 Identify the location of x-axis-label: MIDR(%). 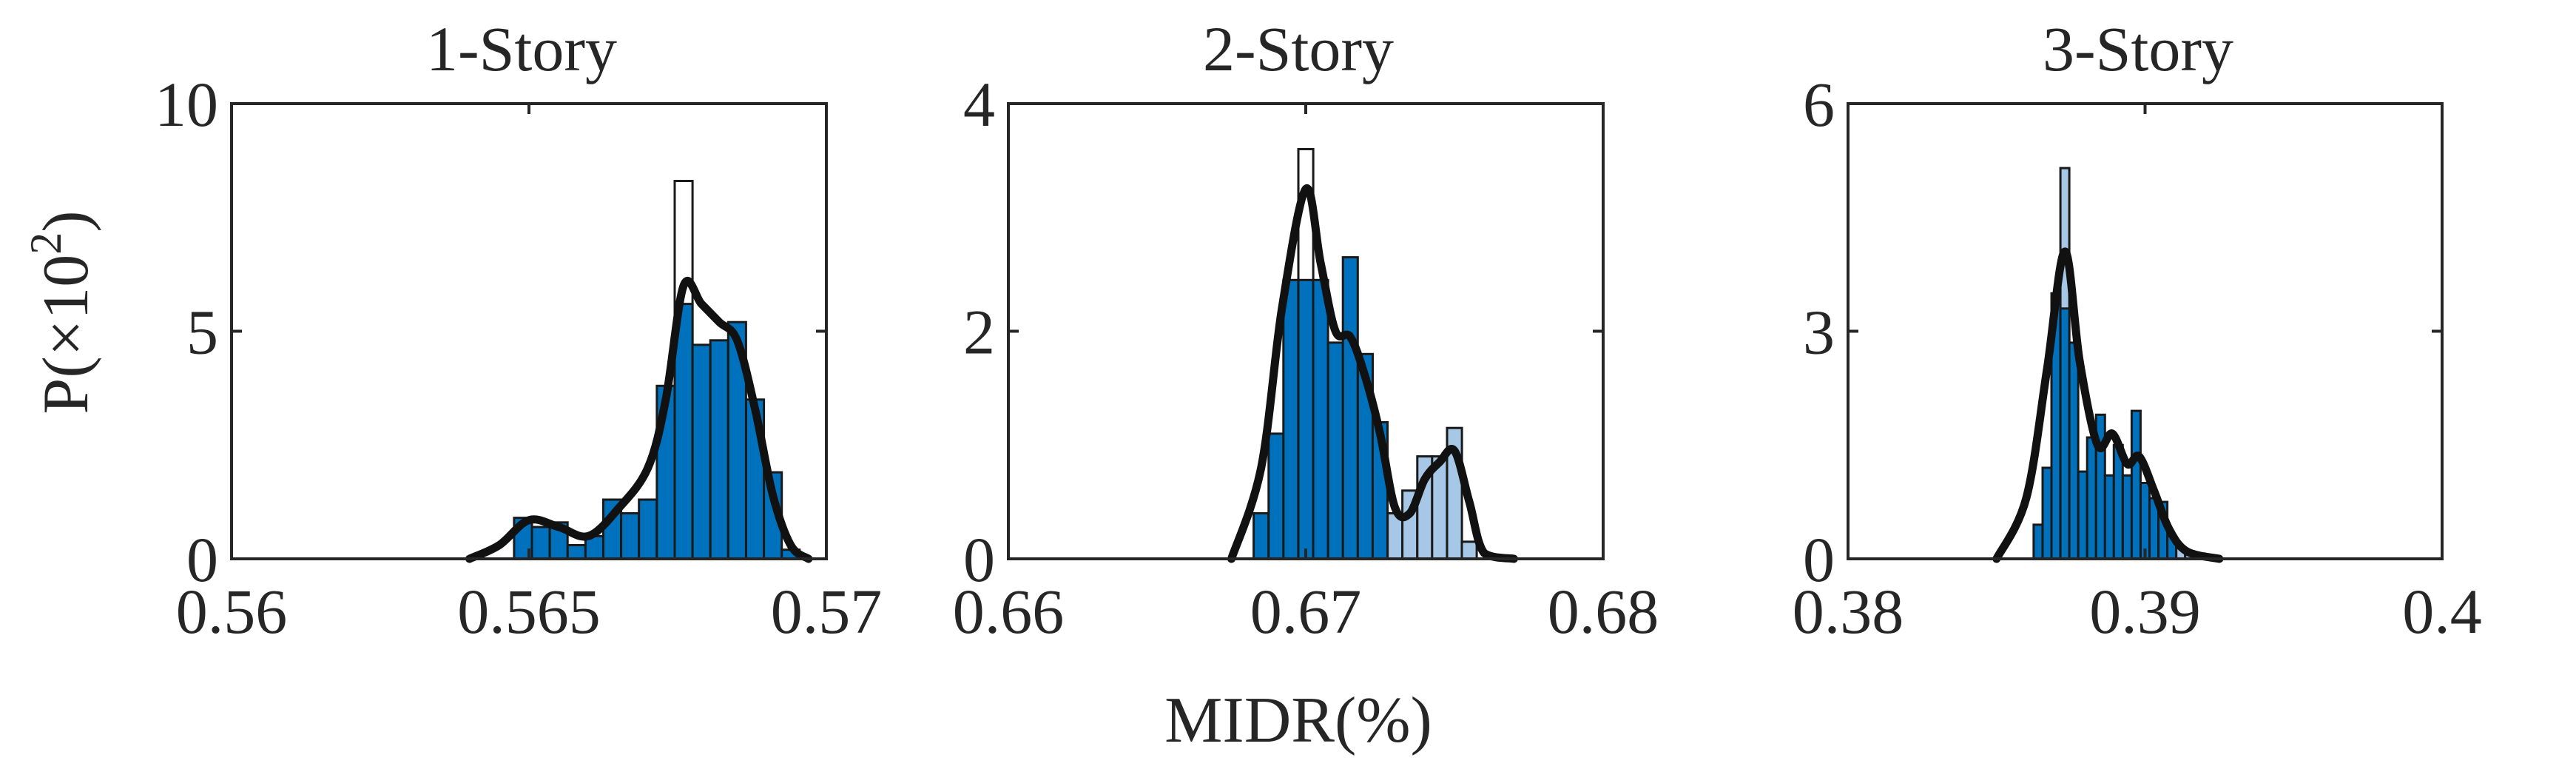
(1298, 720).